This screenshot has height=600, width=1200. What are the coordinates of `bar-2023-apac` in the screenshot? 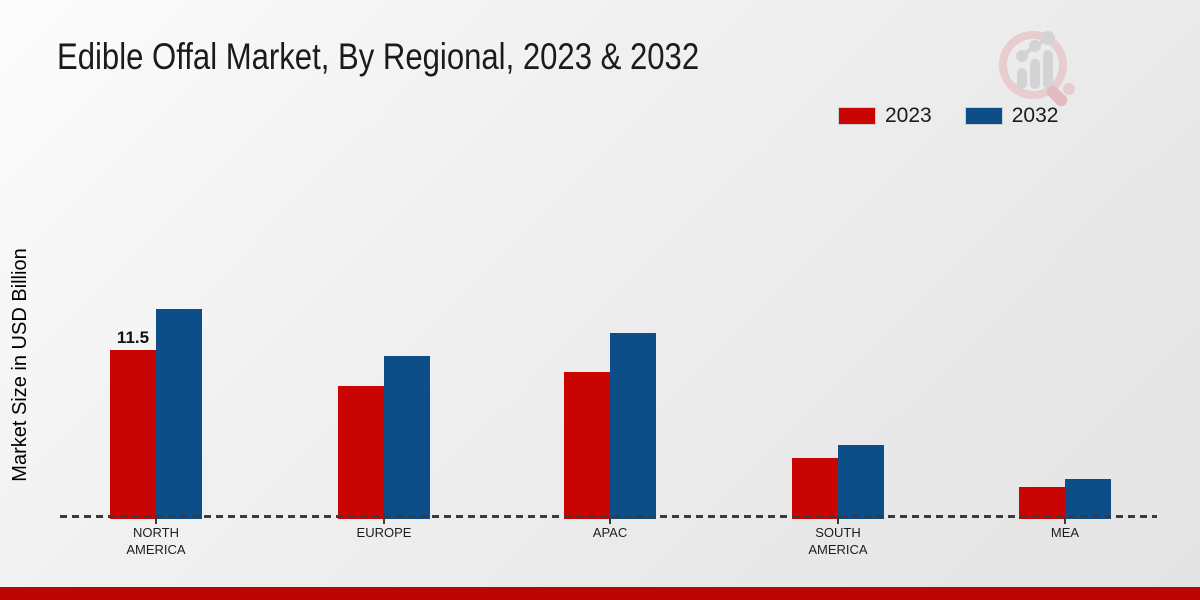 It's located at (587, 445).